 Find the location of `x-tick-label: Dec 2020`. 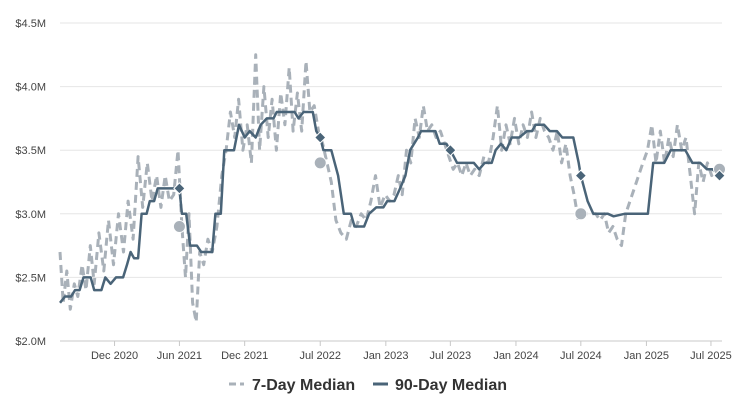

x-tick-label: Dec 2020 is located at coordinates (114, 356).